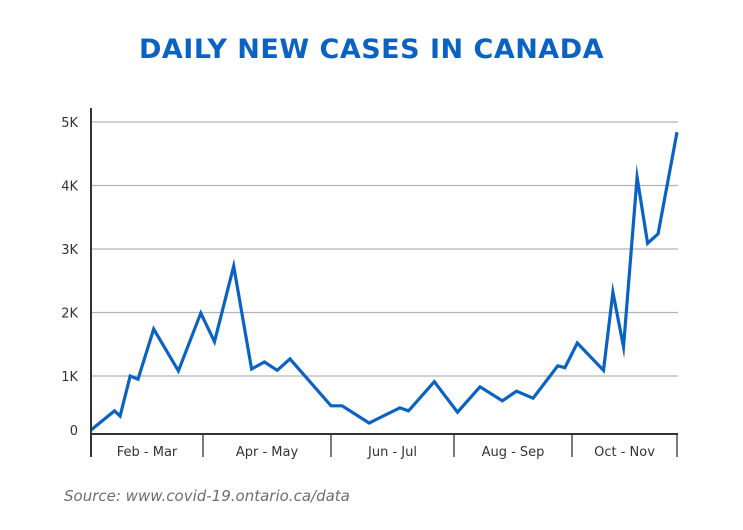  I want to click on y-tick-label: 4K, so click(69, 187).